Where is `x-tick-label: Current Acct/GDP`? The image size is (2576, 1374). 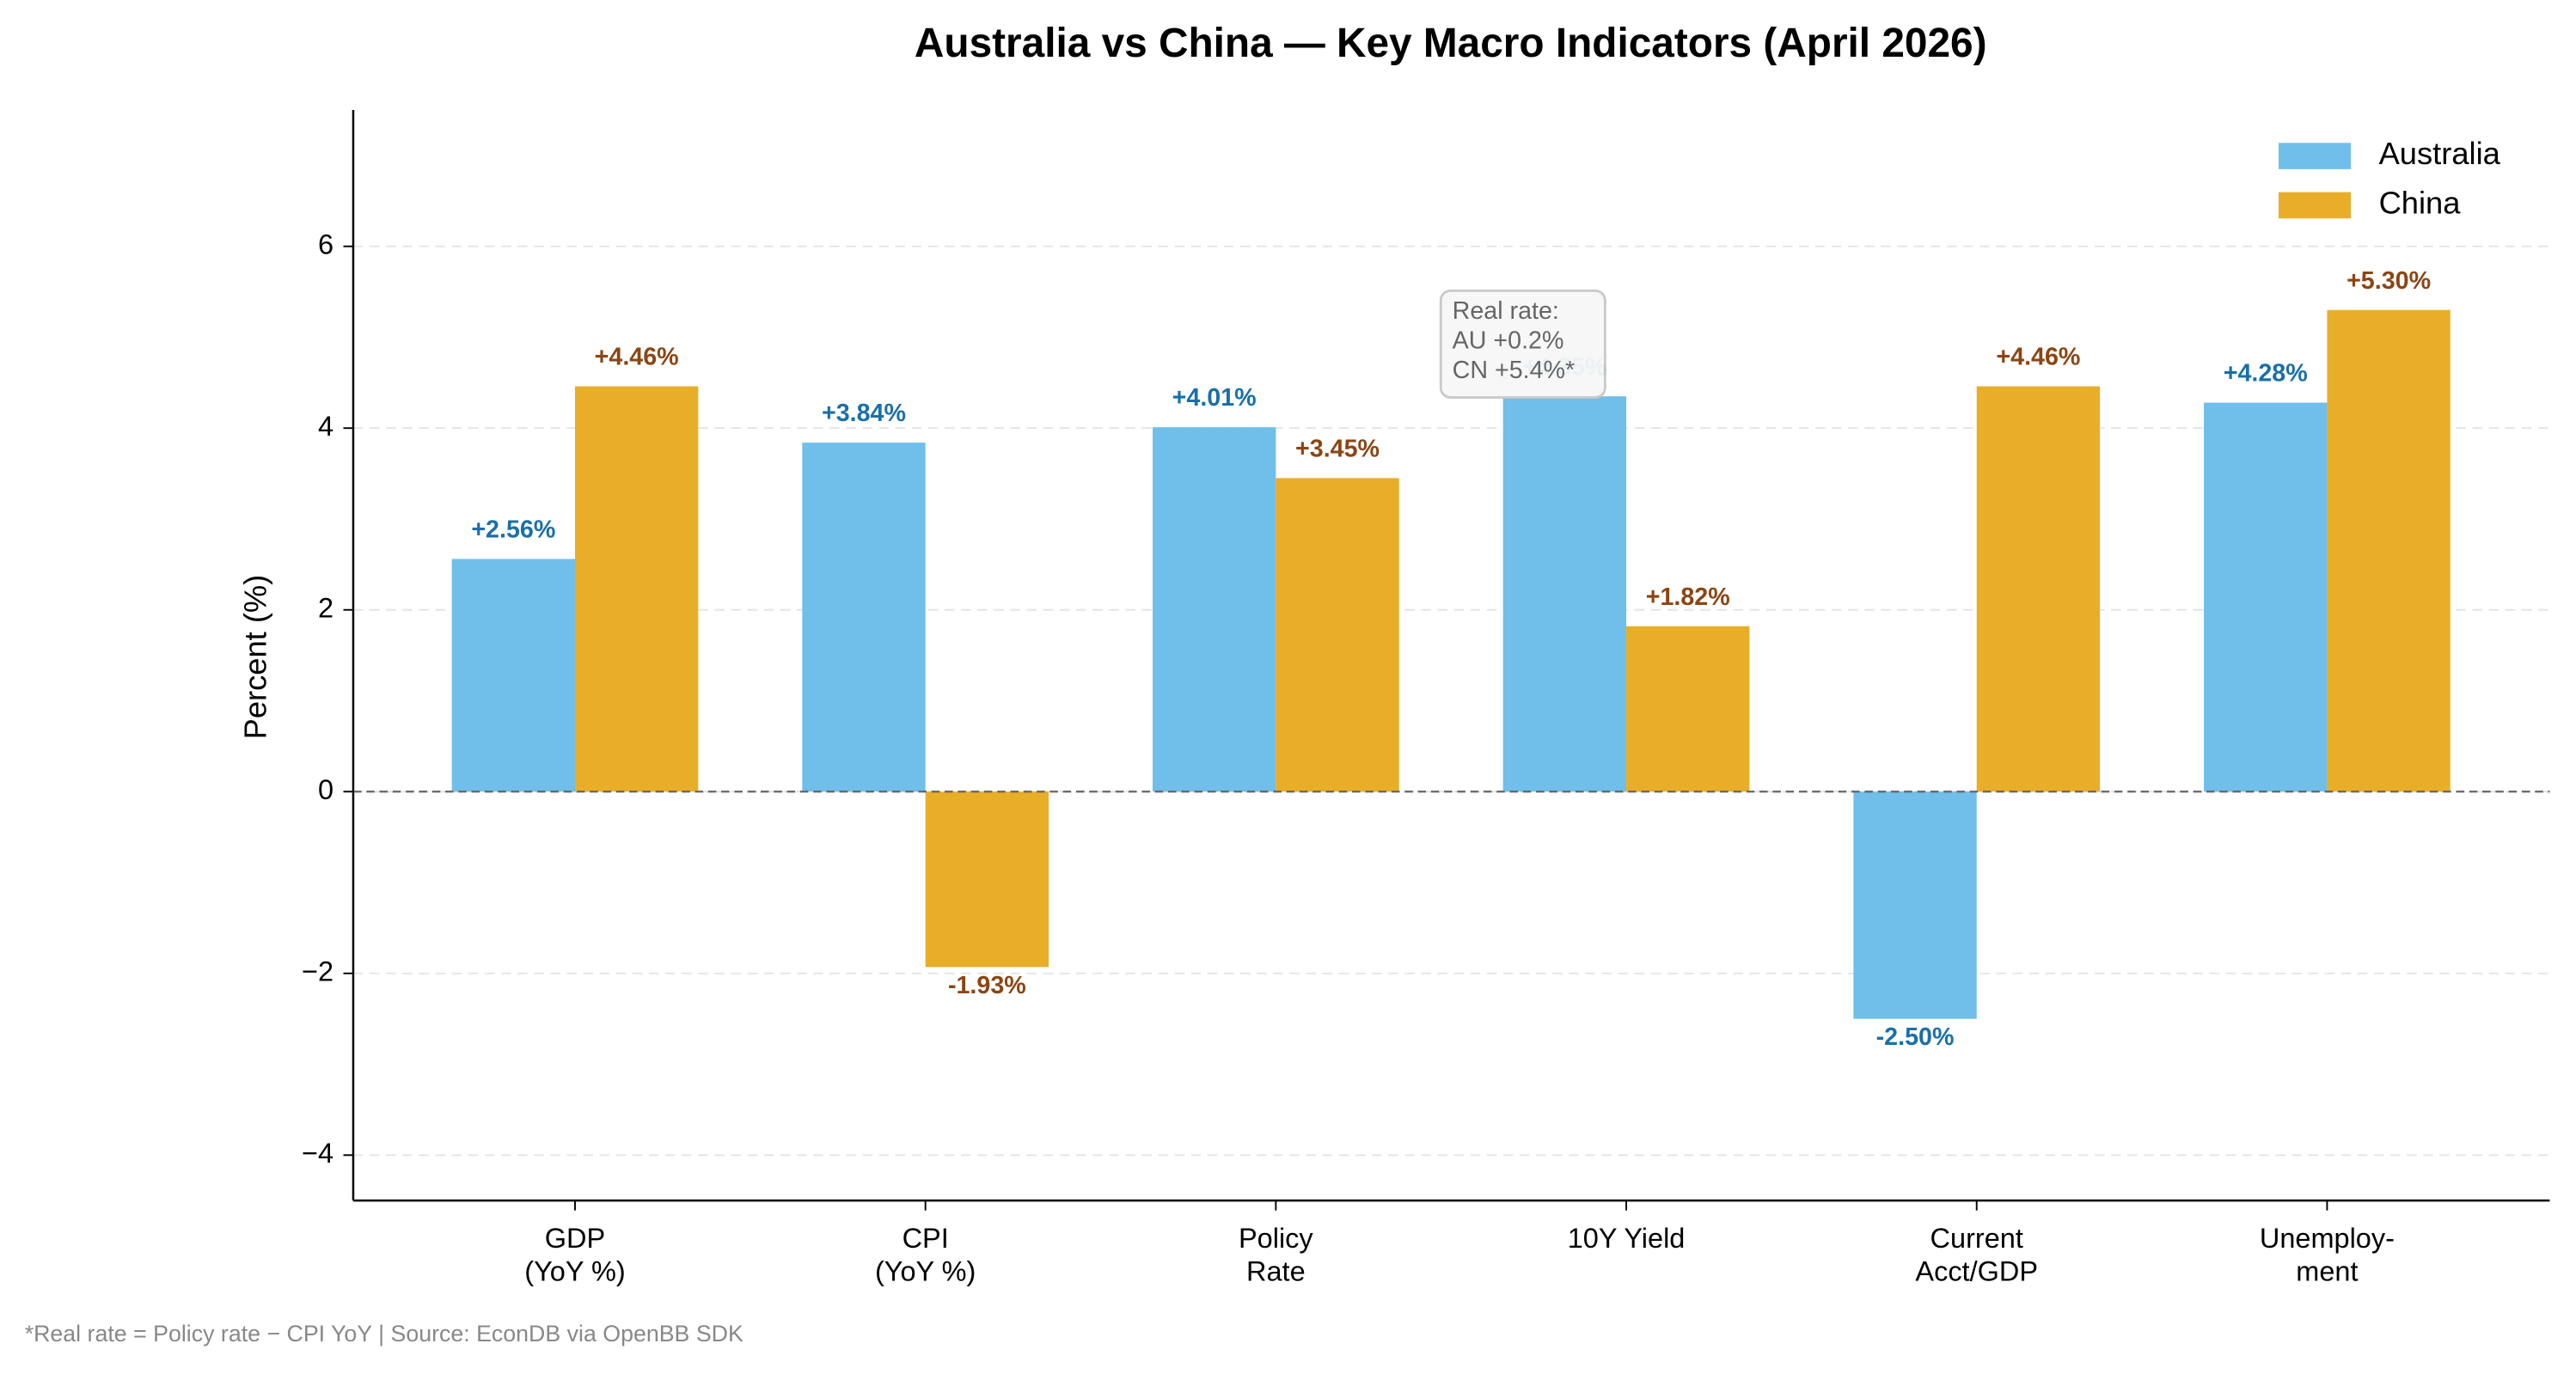 x-tick-label: Current Acct/GDP is located at coordinates (1976, 1254).